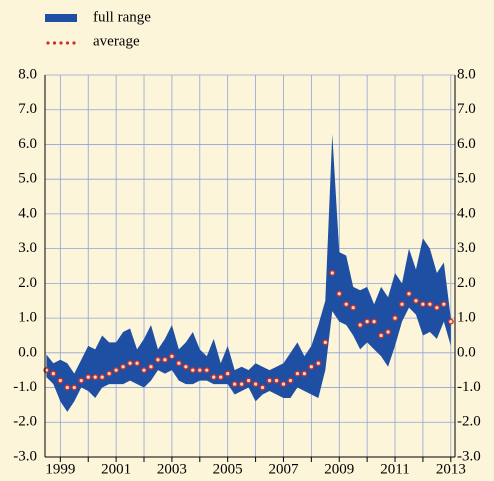 The image size is (494, 481). Describe the element at coordinates (27, 318) in the screenshot. I see `y-tick-label: 1.0` at that location.